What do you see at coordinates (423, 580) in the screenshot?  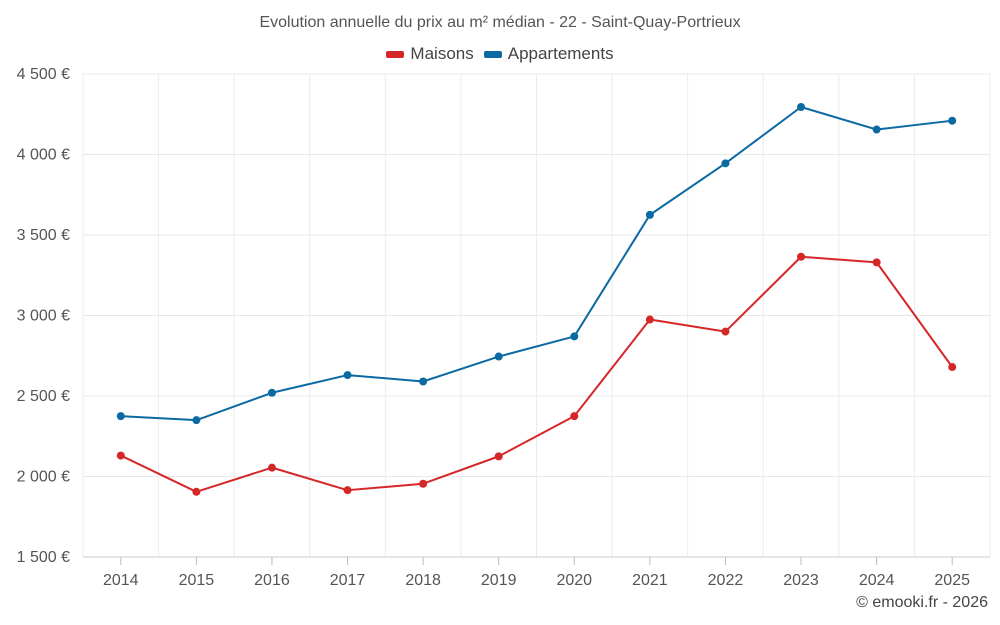 I see `x-tick-label: 2018` at bounding box center [423, 580].